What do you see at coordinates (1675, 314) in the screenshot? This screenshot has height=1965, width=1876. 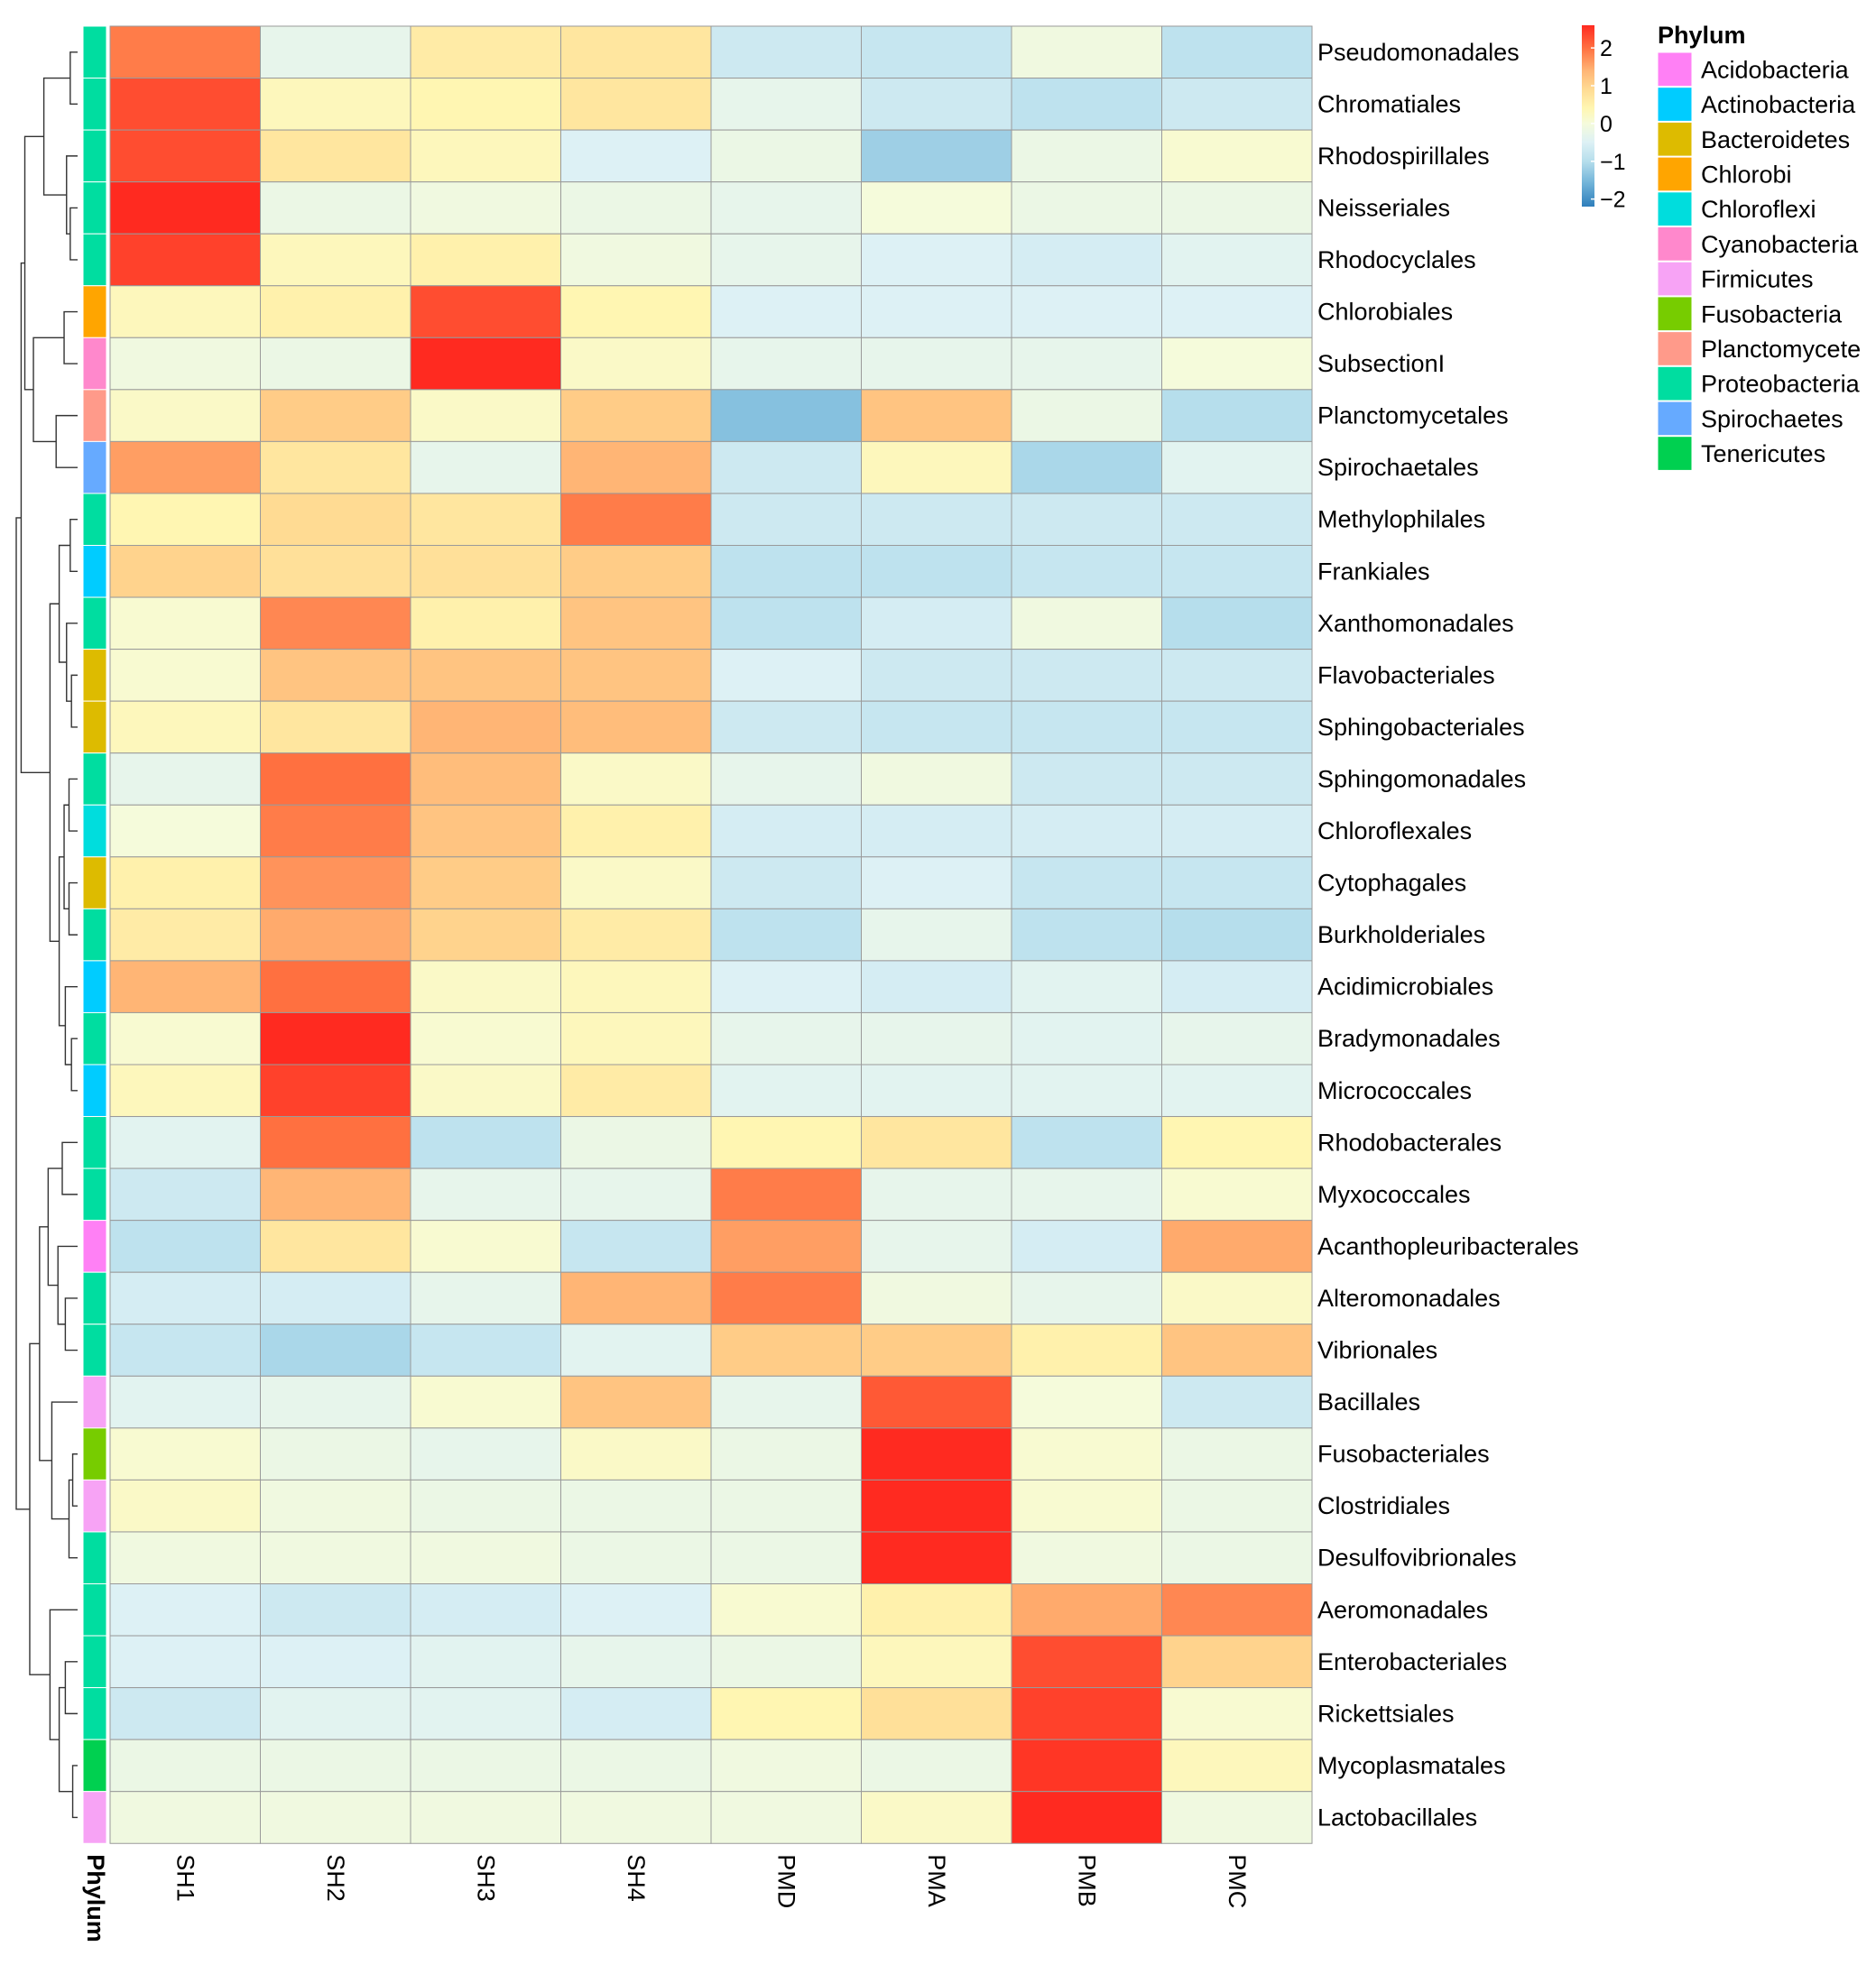 I see `legend-swatch-fusobacteria` at bounding box center [1675, 314].